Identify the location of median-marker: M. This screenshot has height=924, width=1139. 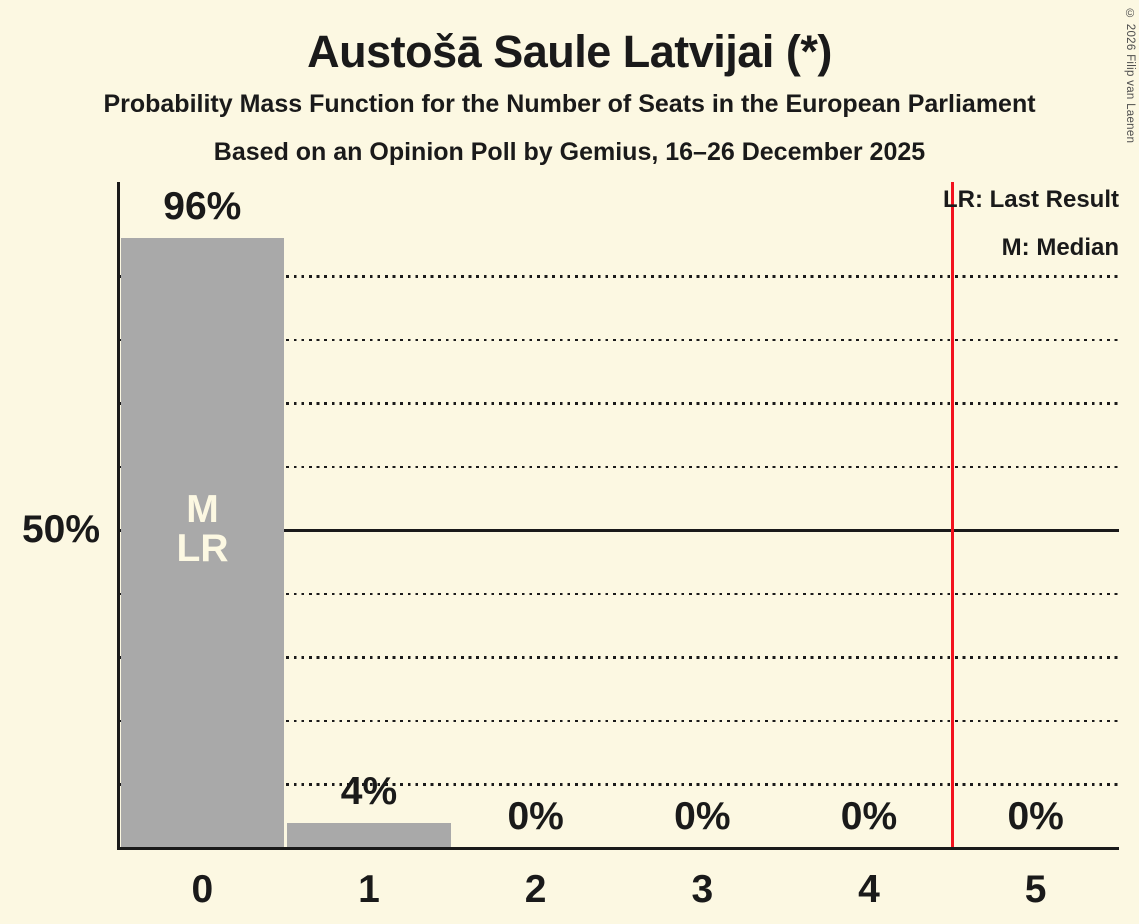
(202, 509).